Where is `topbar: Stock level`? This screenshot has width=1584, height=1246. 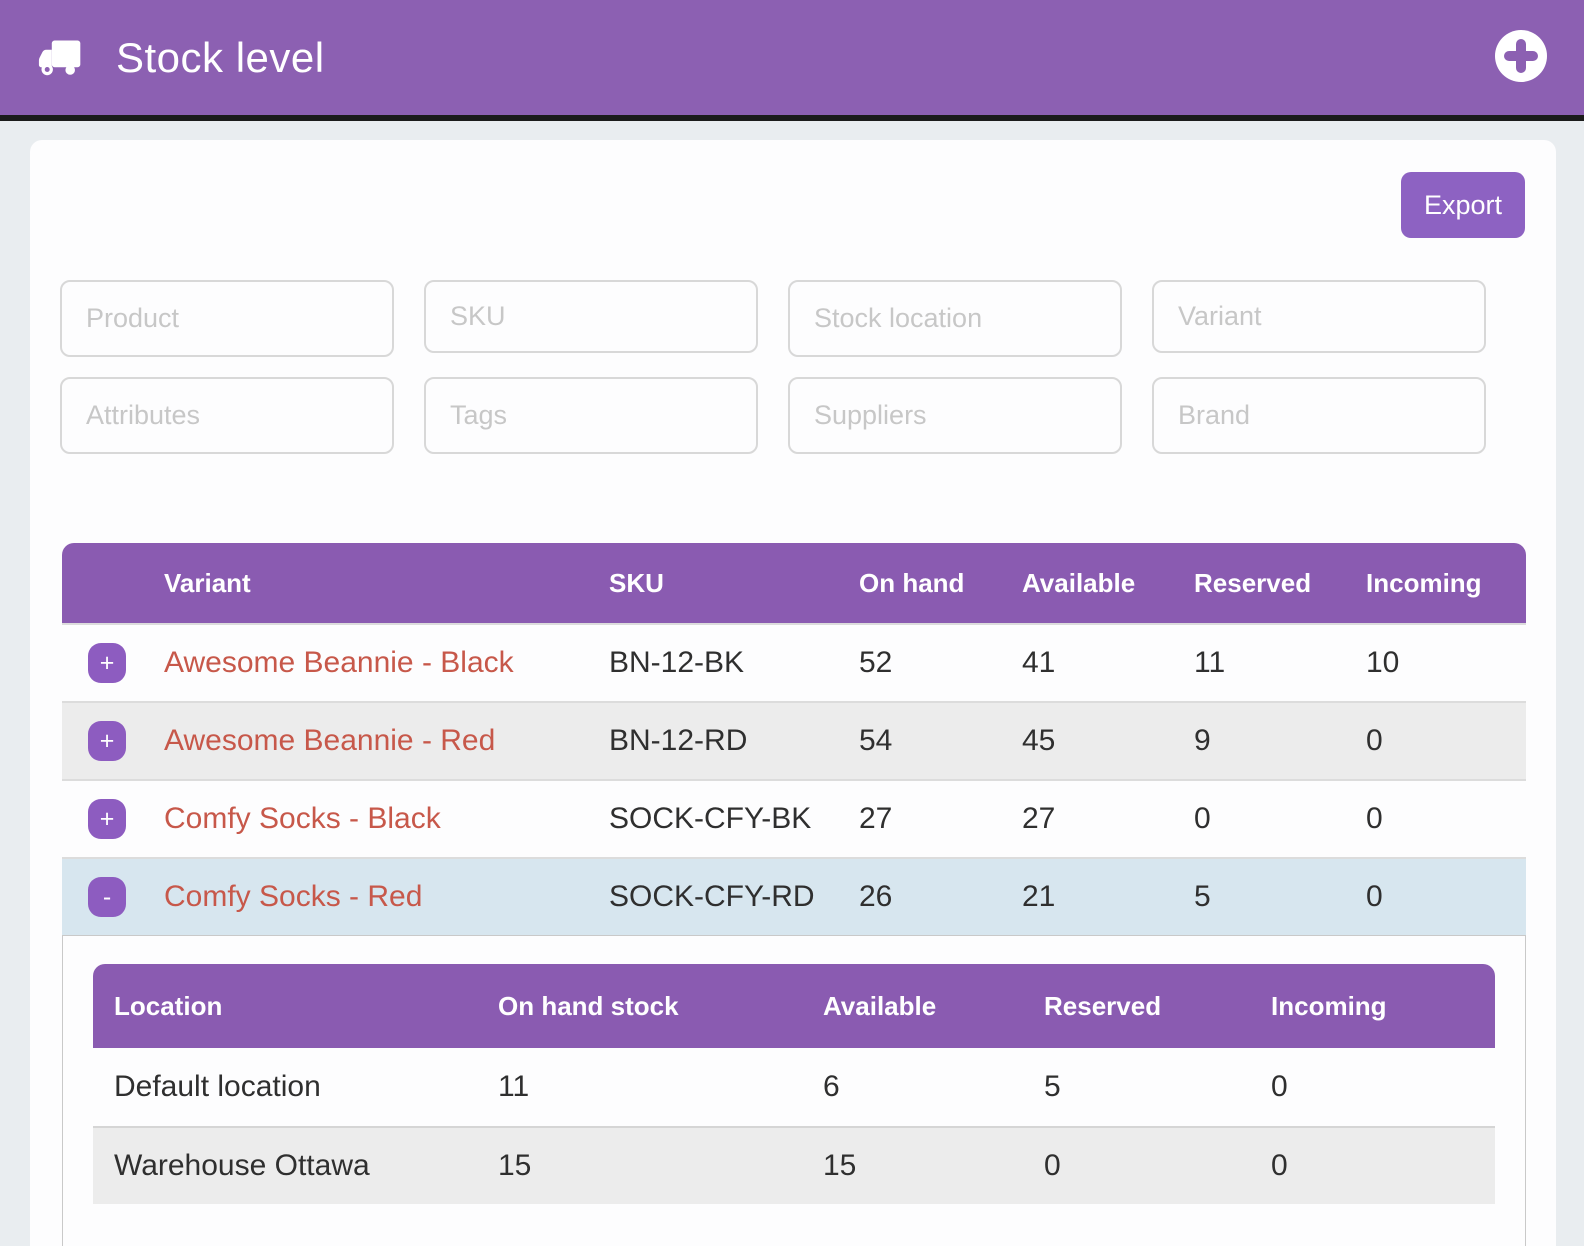
topbar: Stock level is located at coordinates (792, 57).